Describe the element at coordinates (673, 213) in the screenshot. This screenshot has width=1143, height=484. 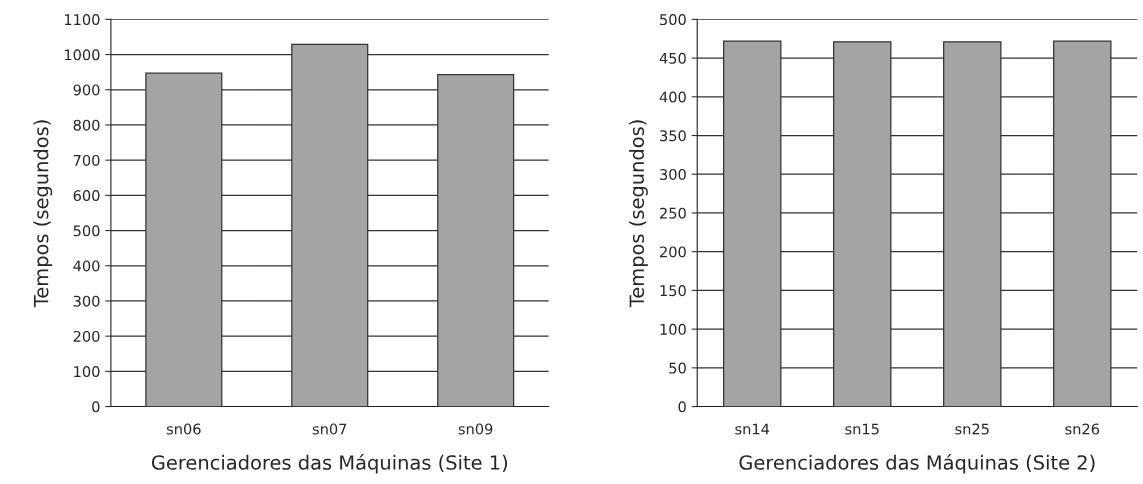
I see `y-tick-label: 250` at that location.